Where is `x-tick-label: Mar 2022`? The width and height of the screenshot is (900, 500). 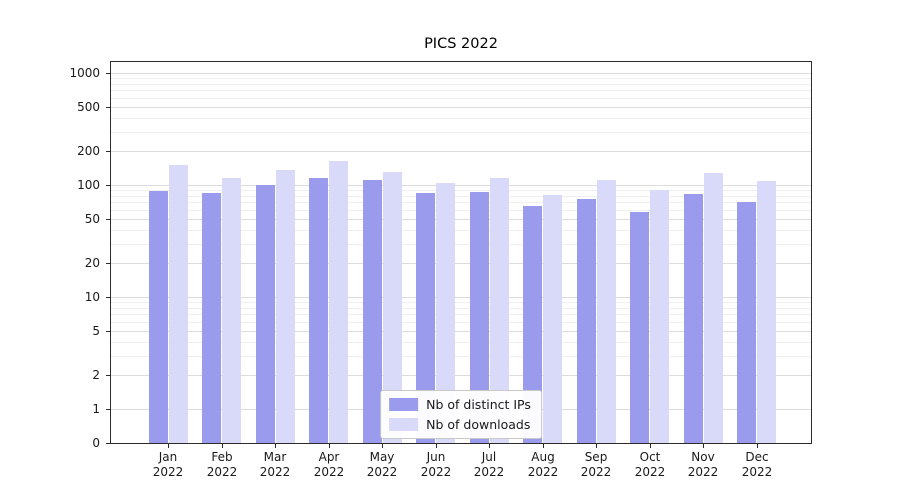
x-tick-label: Mar 2022 is located at coordinates (275, 464).